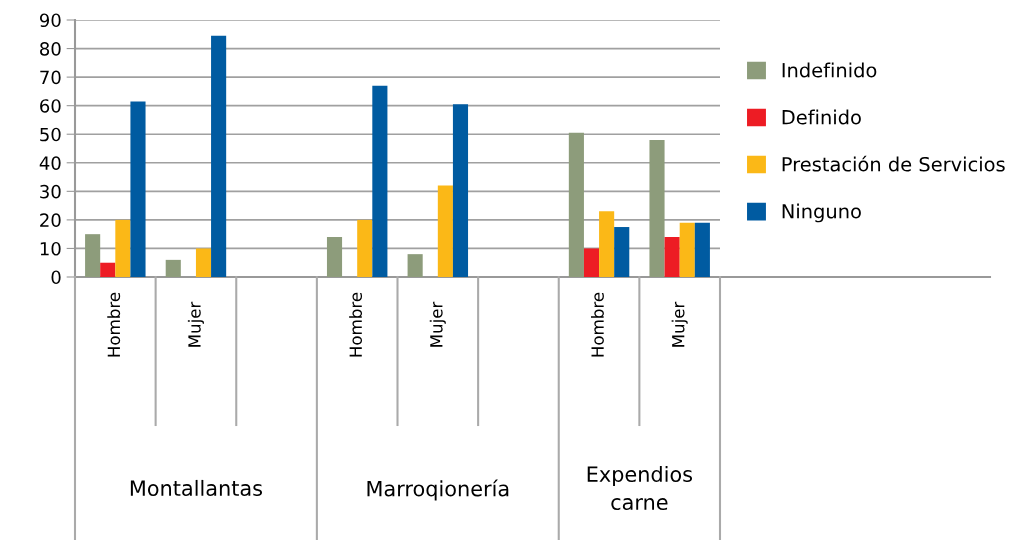 This screenshot has width=1023, height=540. What do you see at coordinates (821, 117) in the screenshot?
I see `legend-label: Definido` at bounding box center [821, 117].